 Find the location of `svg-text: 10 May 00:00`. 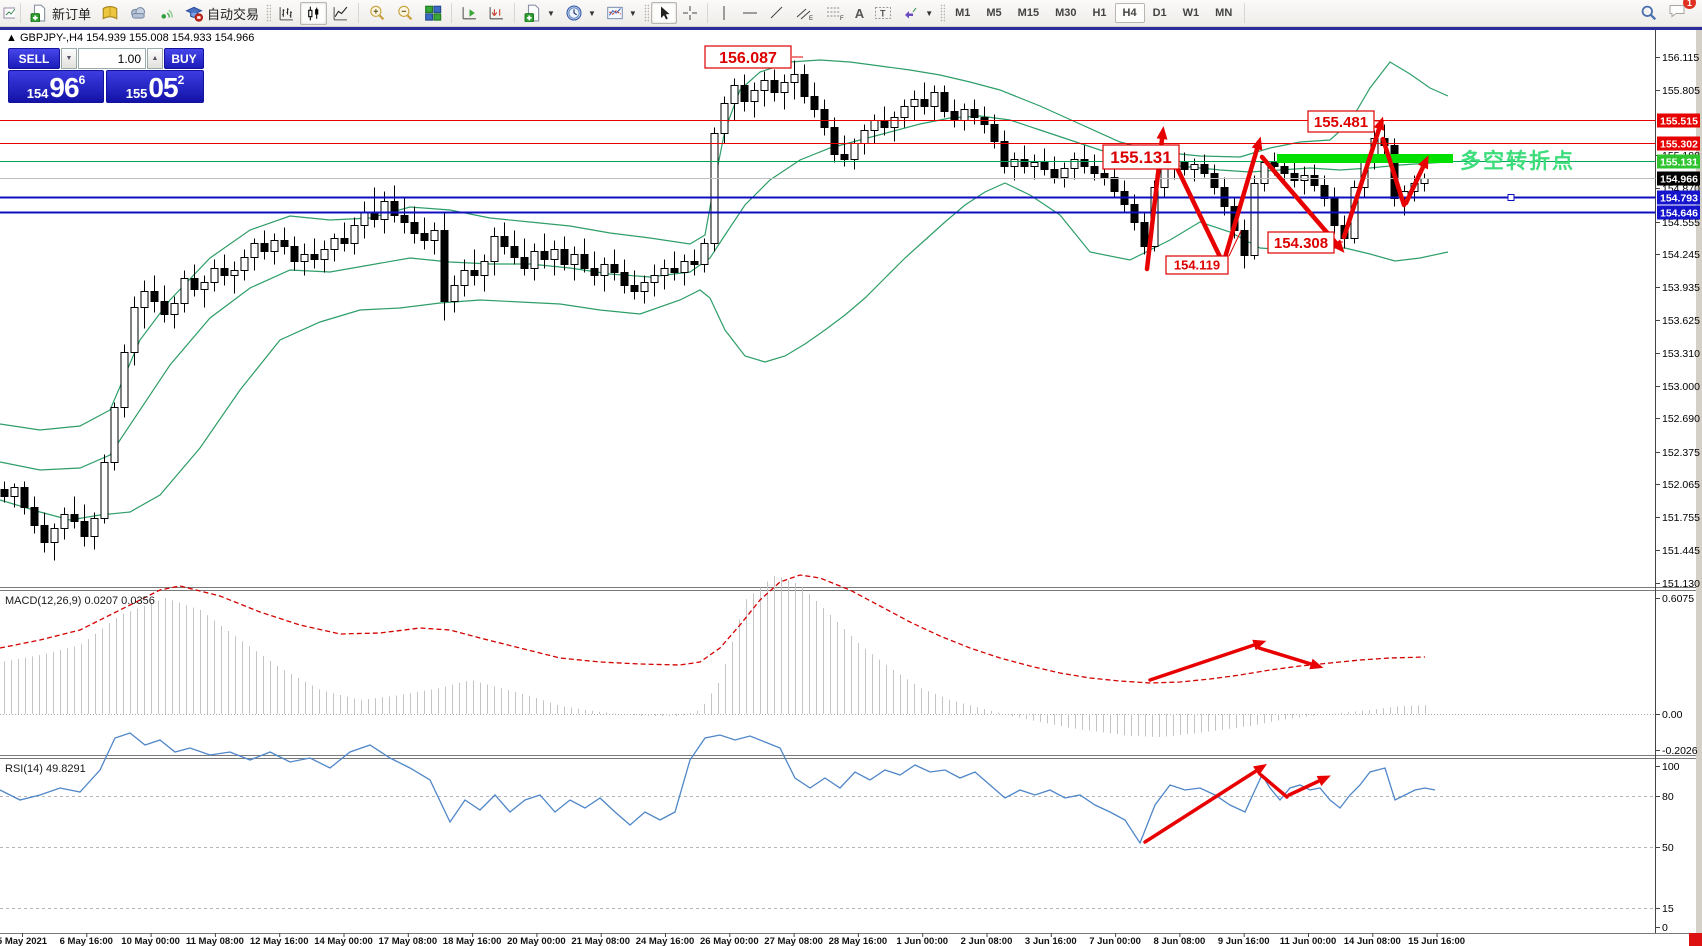

svg-text: 10 May 00:00 is located at coordinates (150, 941).